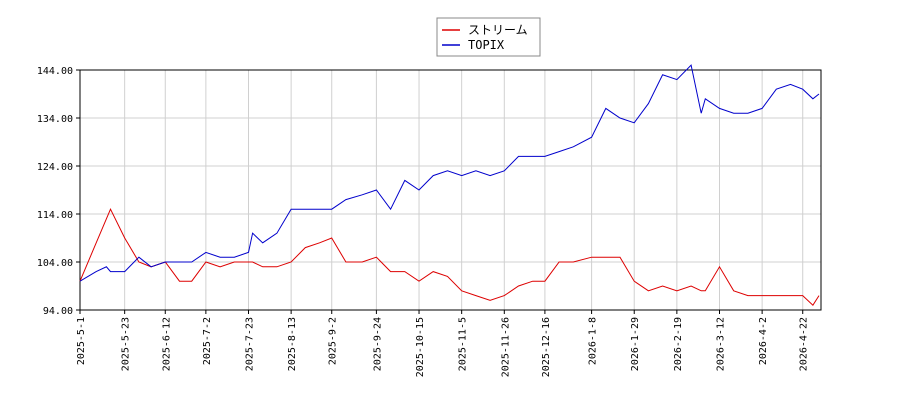  Describe the element at coordinates (546, 347) in the screenshot. I see `x-tick-label: 2025-12-16` at that location.